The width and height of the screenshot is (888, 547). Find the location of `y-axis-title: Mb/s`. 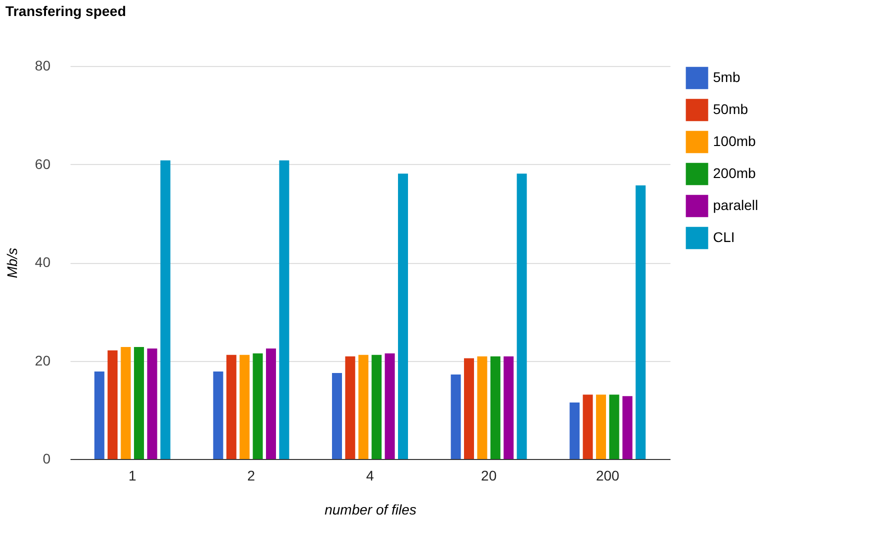

y-axis-title: Mb/s is located at coordinates (12, 263).